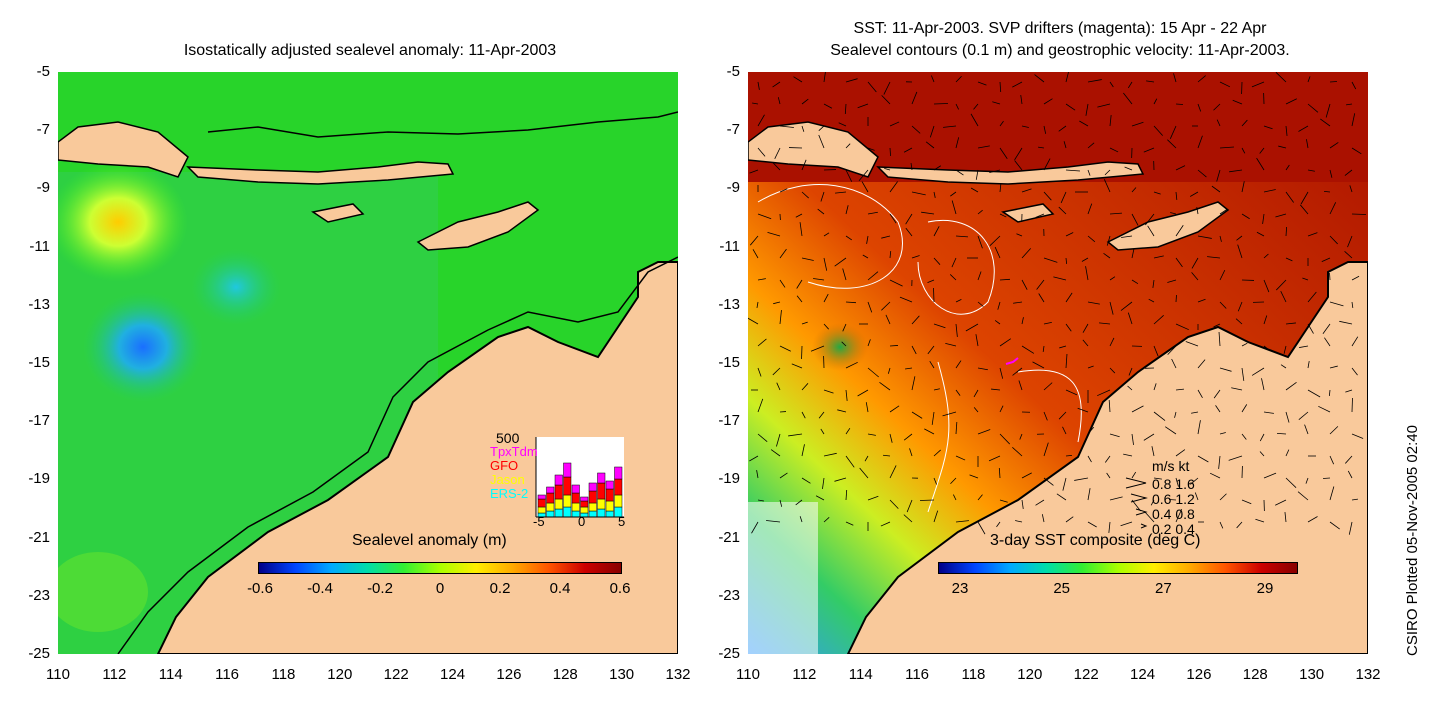 This screenshot has width=1440, height=720. I want to click on y-tick-label: -25, so click(39, 653).